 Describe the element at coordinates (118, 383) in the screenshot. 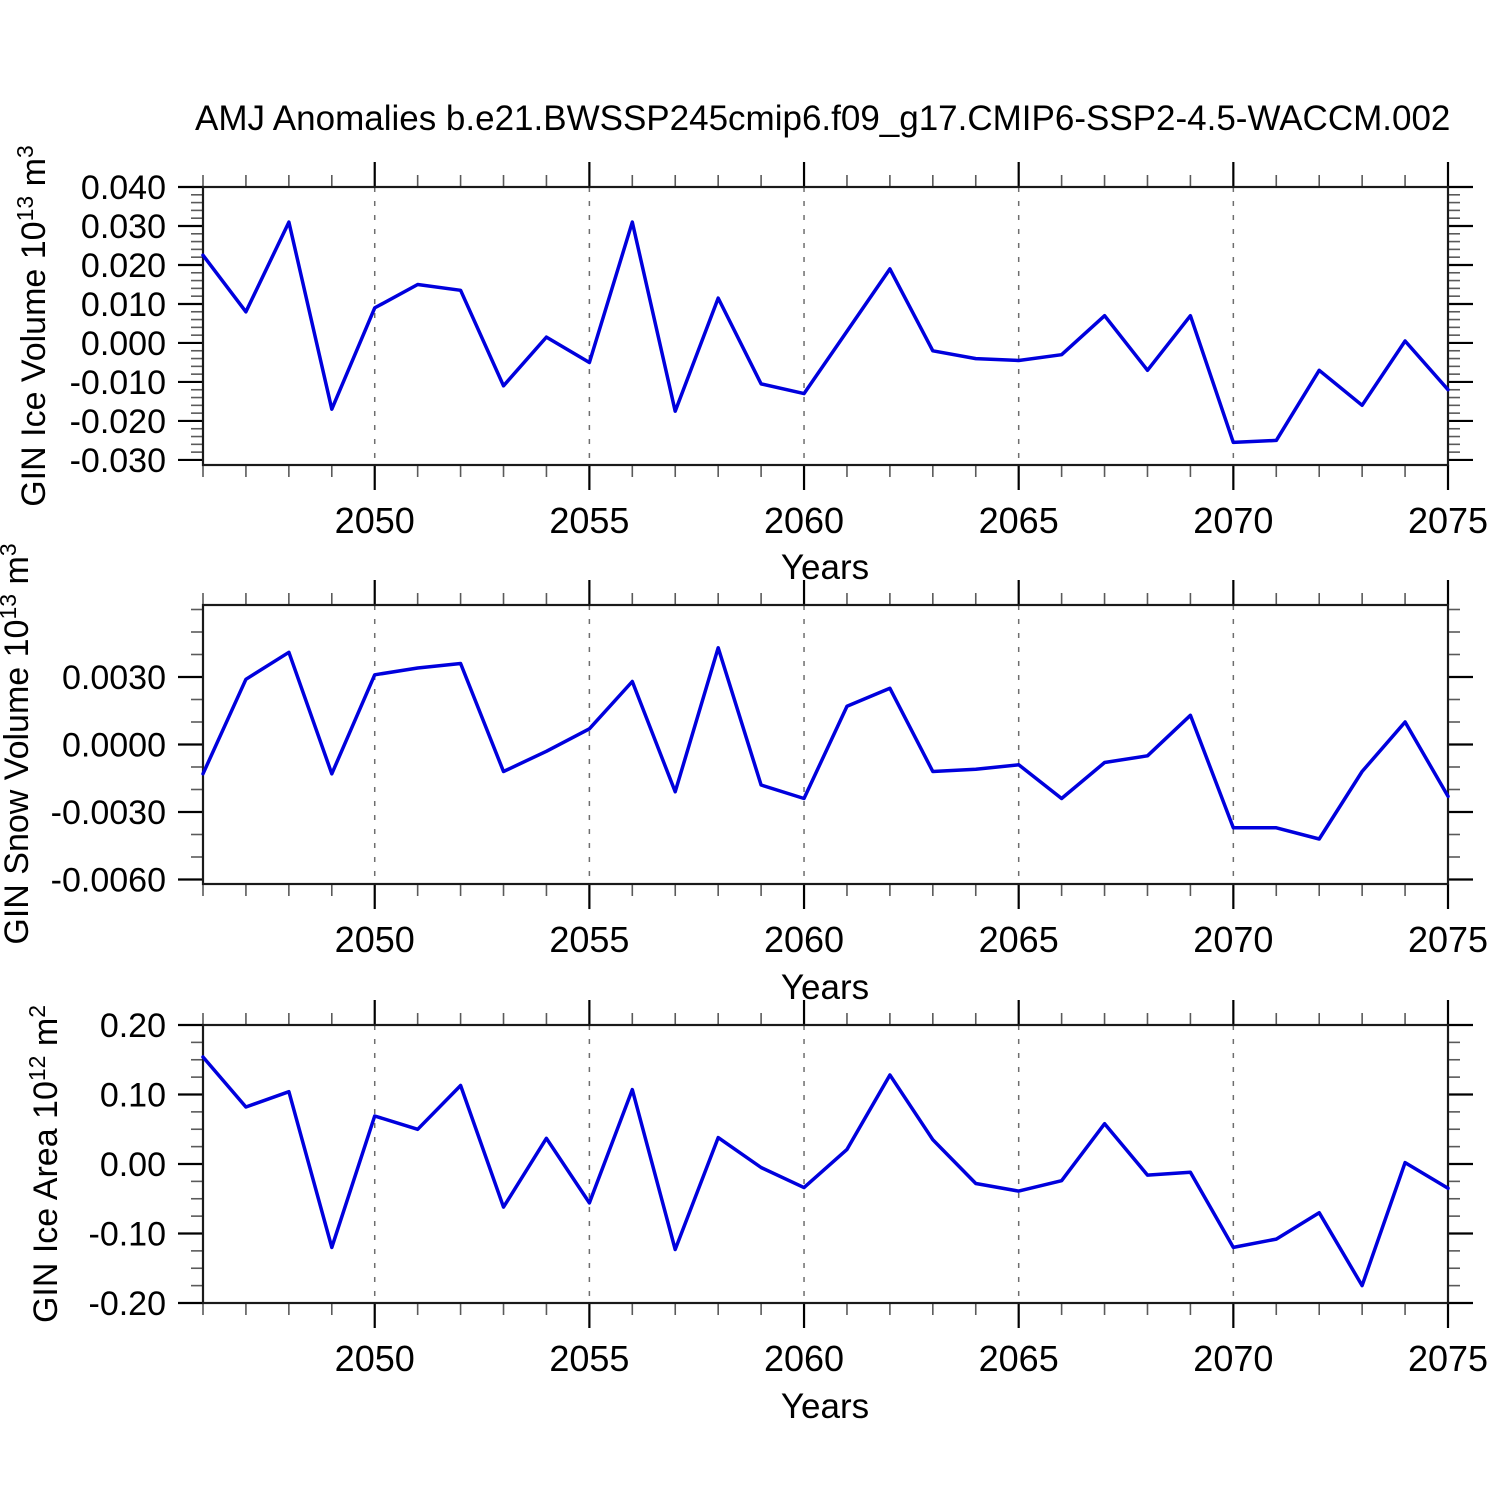

I see `y-tick-label: -0.010` at that location.